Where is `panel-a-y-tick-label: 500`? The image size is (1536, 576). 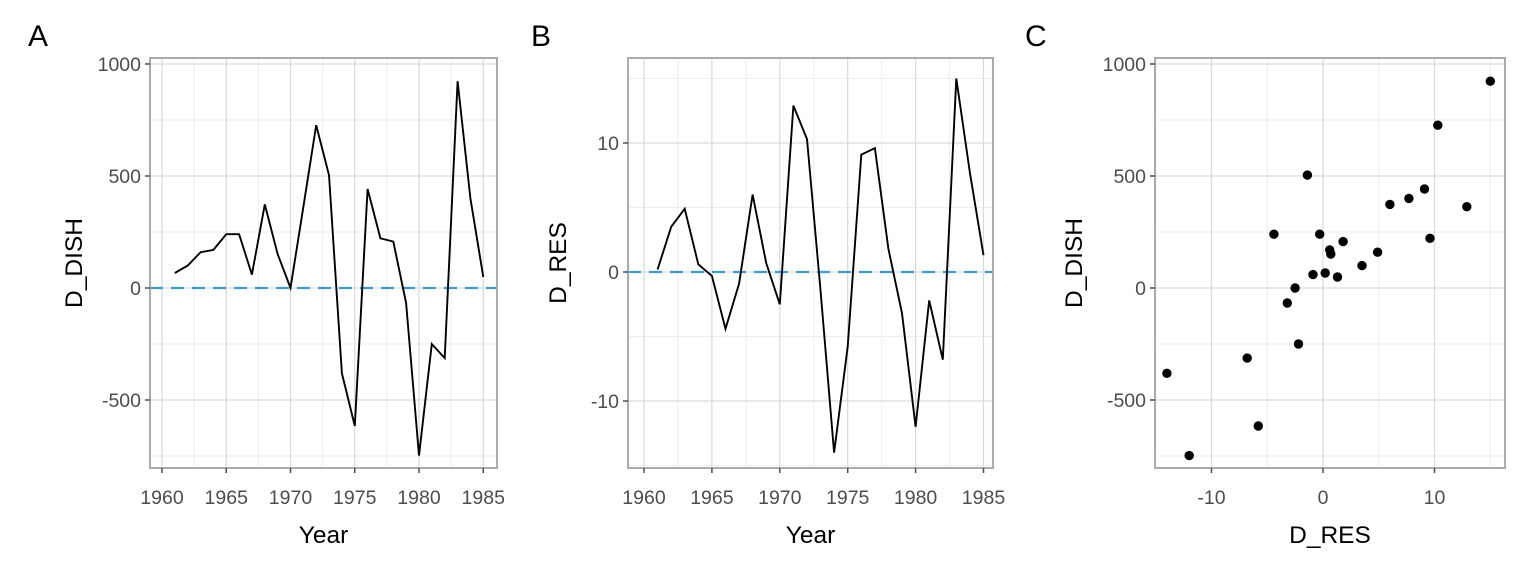 panel-a-y-tick-label: 500 is located at coordinates (124, 177).